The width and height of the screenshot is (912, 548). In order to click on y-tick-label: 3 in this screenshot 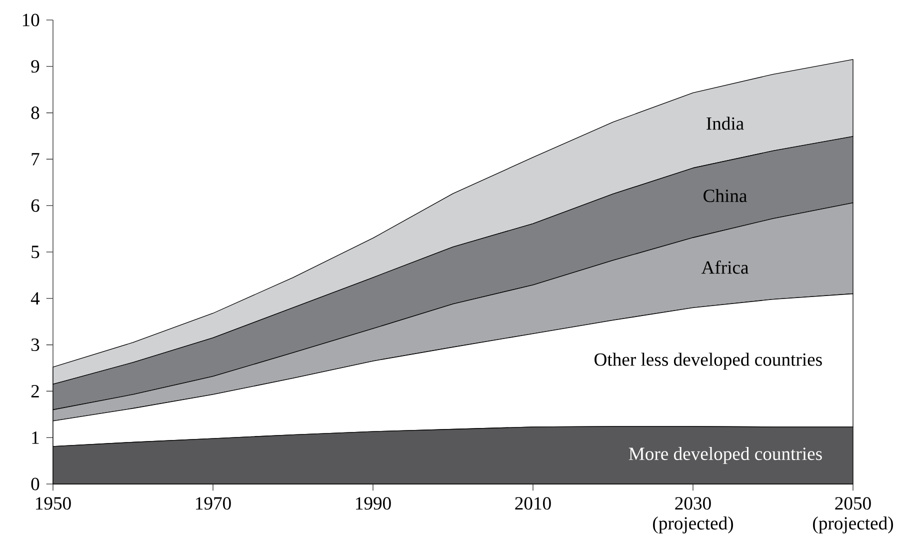, I will do `click(35, 345)`.